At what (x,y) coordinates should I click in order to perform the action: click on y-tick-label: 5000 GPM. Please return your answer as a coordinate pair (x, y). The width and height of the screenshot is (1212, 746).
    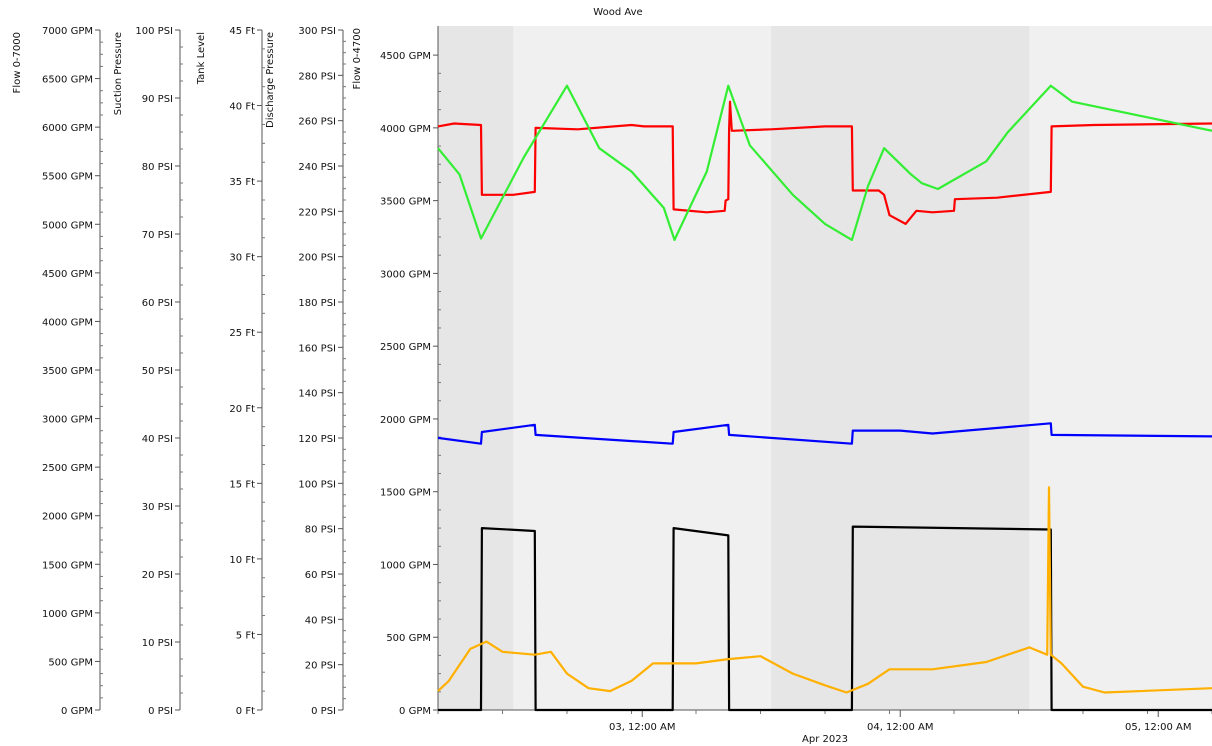
    Looking at the image, I should click on (67, 225).